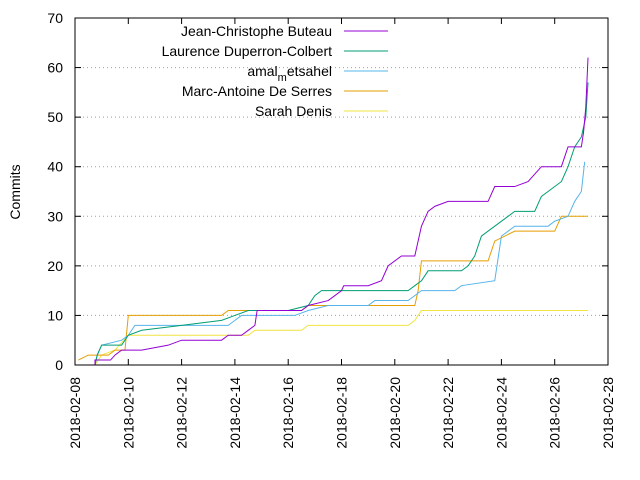 This screenshot has width=640, height=480. I want to click on x-tick-label: 2018-02-18, so click(342, 413).